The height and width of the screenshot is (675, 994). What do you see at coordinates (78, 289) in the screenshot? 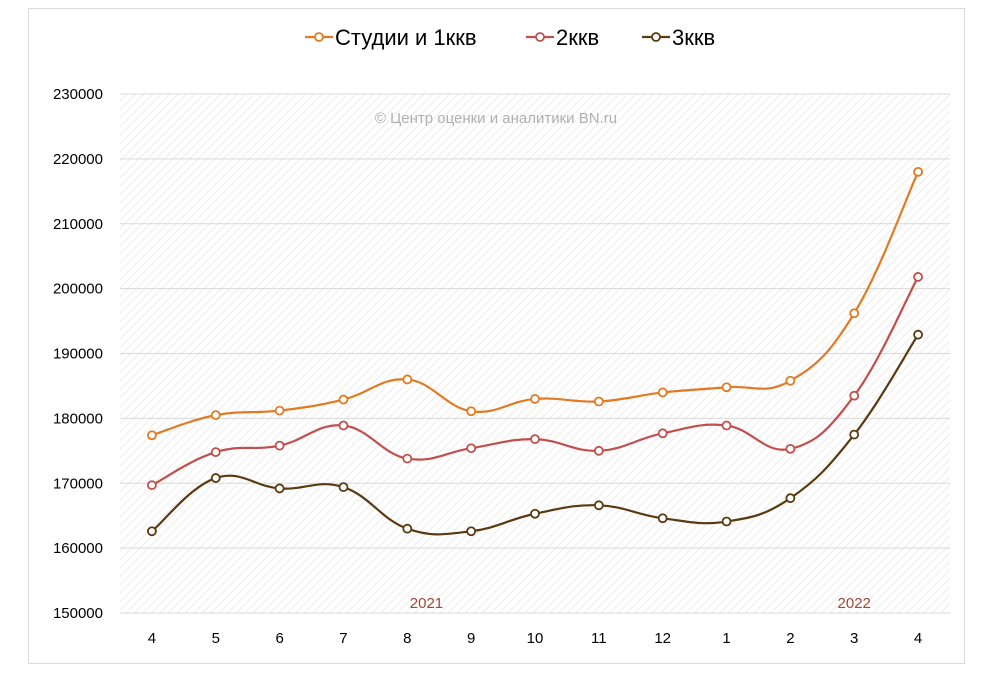
I see `y-tick-label: 200000` at bounding box center [78, 289].